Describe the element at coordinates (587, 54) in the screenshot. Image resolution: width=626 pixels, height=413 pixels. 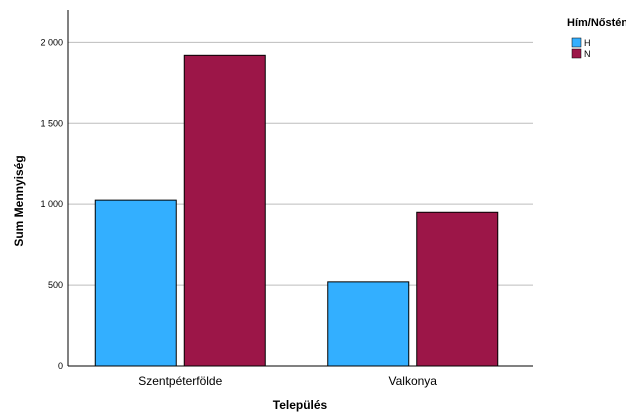
I see `legend-label-N: N` at that location.